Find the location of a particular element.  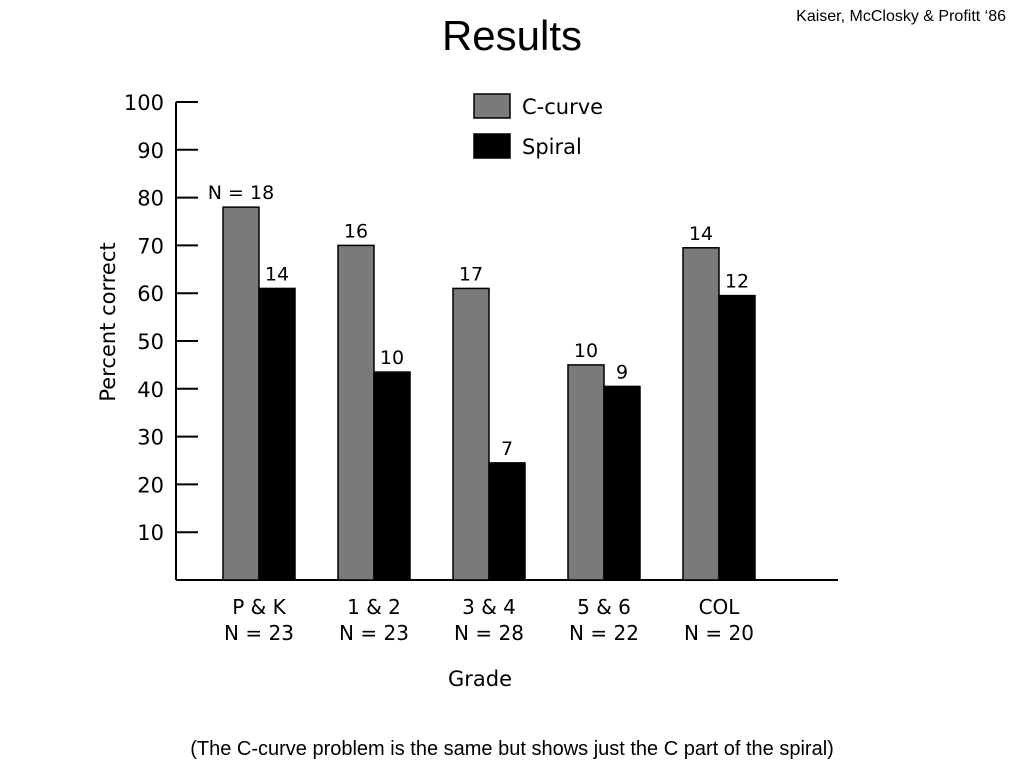

x-tick-count-label: N = 22 is located at coordinates (604, 633).